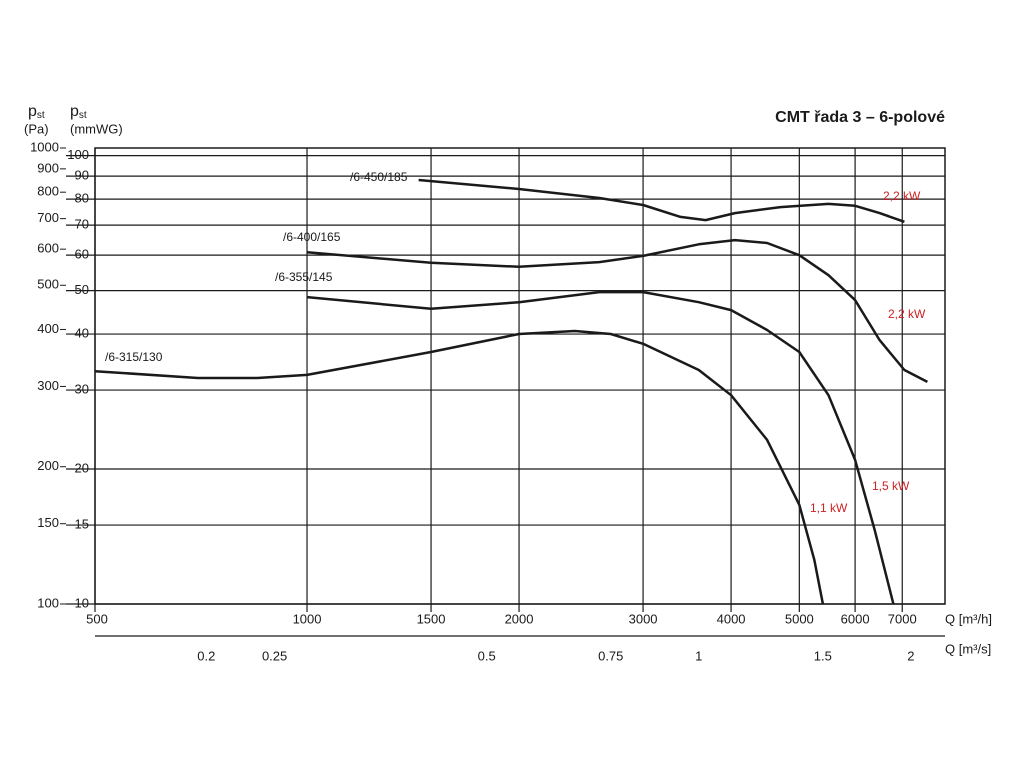  What do you see at coordinates (82, 224) in the screenshot?
I see `y2-tick-label: 70` at bounding box center [82, 224].